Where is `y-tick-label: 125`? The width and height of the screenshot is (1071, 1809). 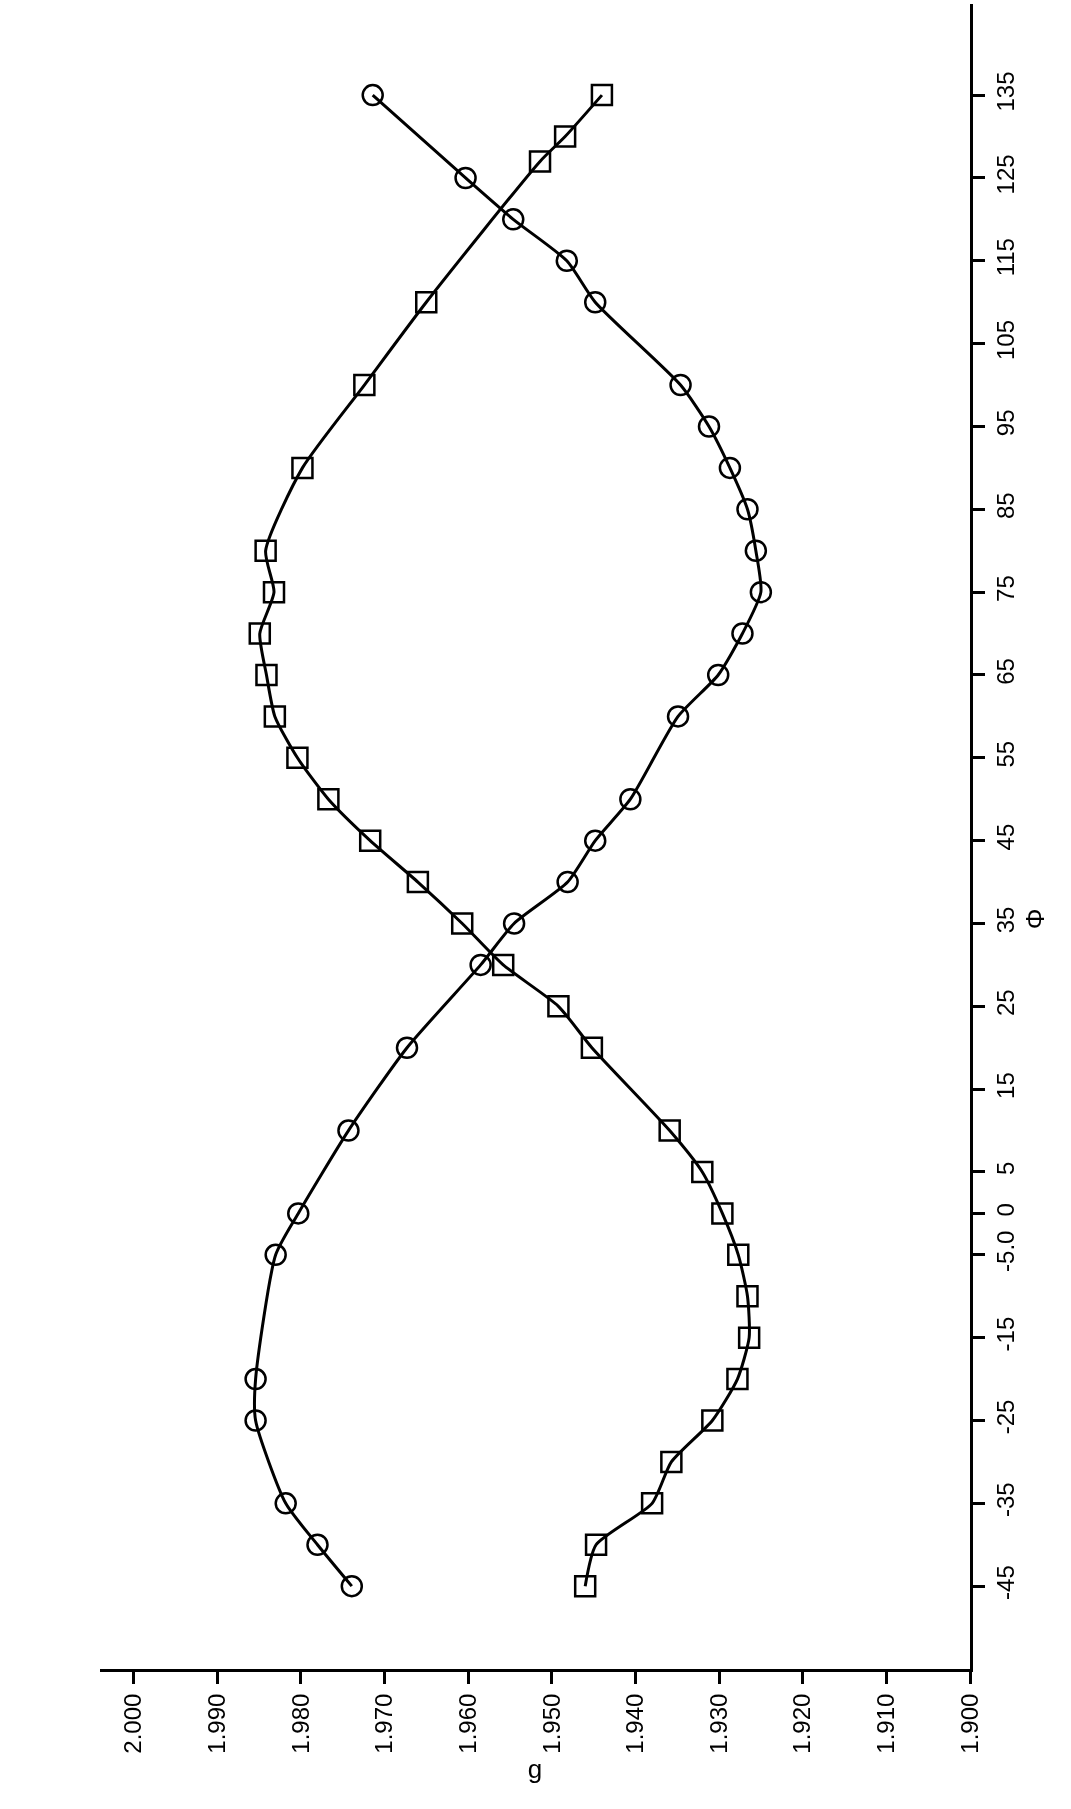
y-tick-label: 125 is located at coordinates (1005, 174).